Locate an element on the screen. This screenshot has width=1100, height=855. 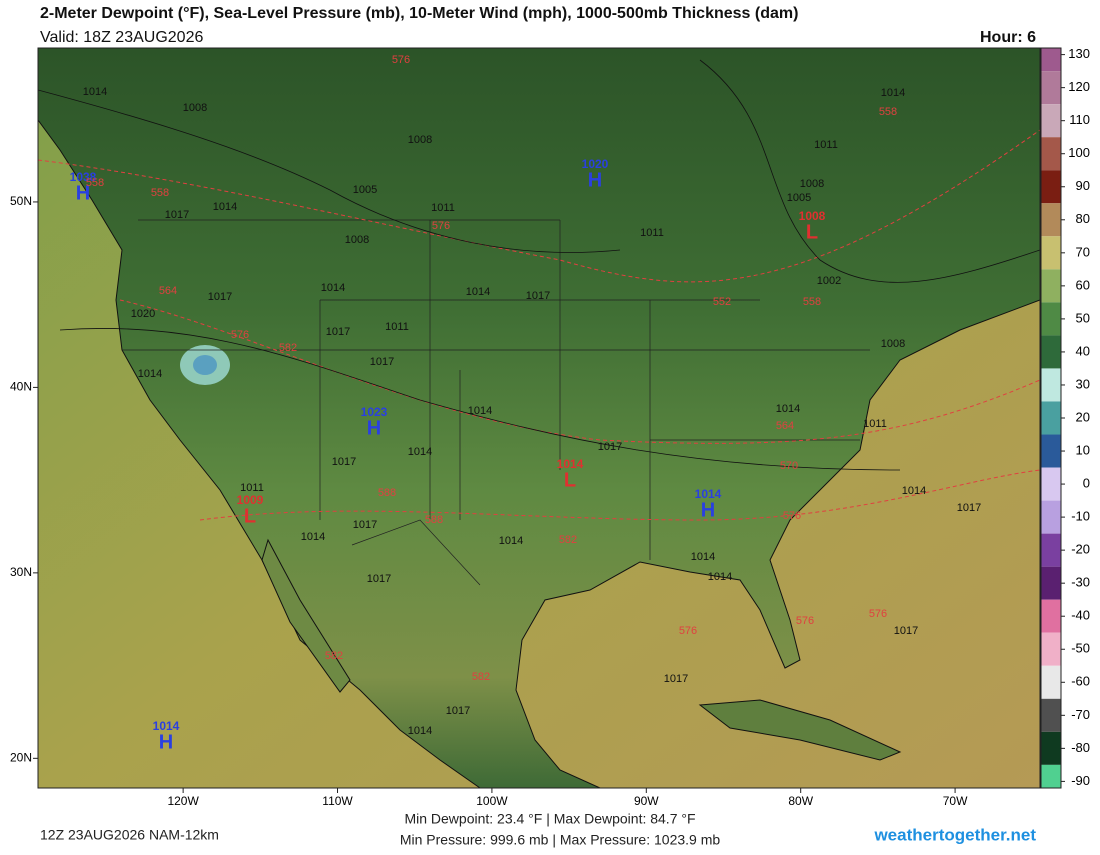
colorbar-tick-label: 20 is located at coordinates (1083, 416).